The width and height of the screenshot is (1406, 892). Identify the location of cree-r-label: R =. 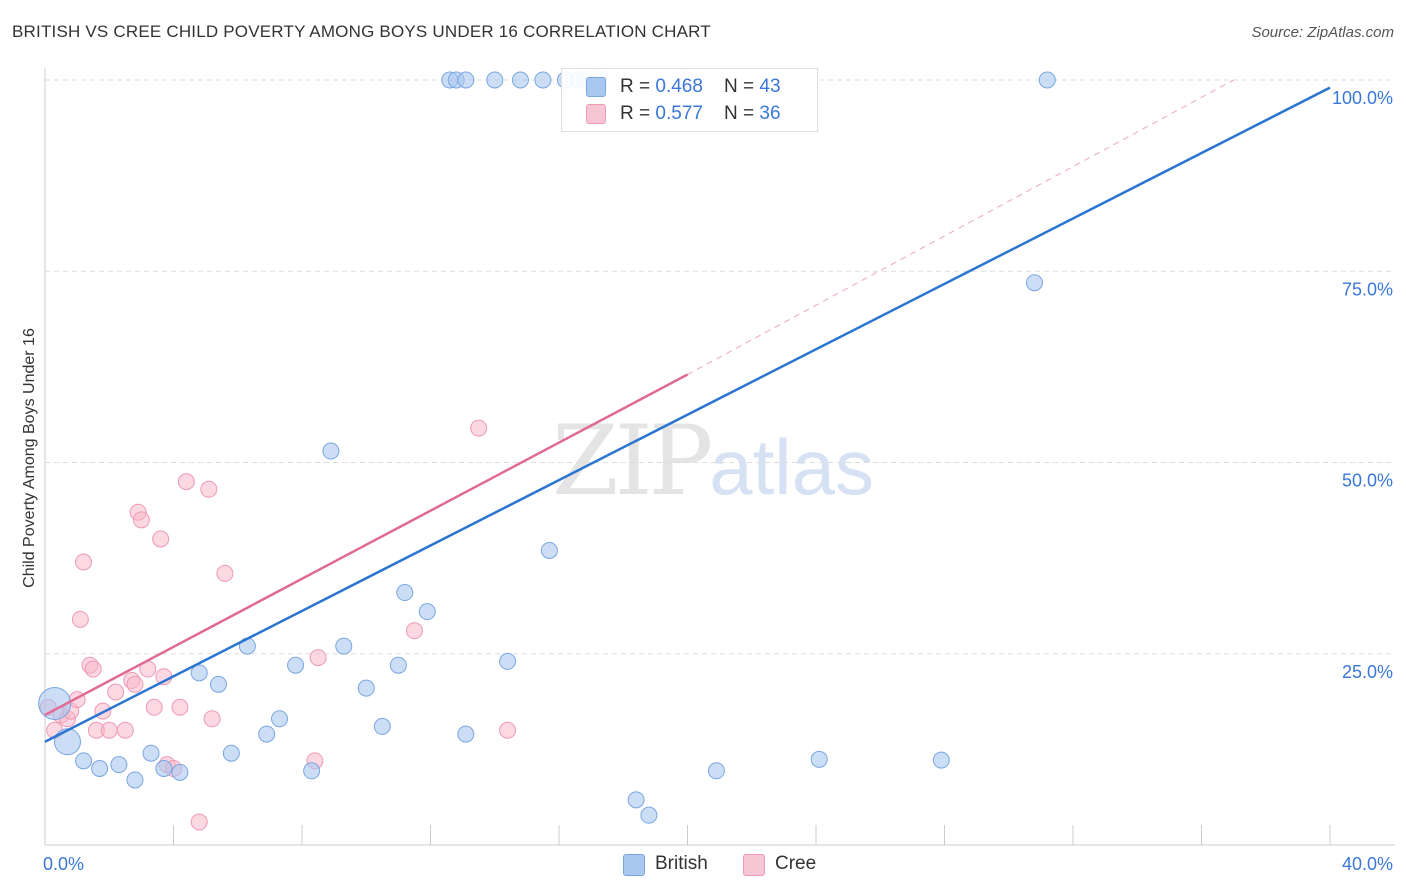
(638, 113).